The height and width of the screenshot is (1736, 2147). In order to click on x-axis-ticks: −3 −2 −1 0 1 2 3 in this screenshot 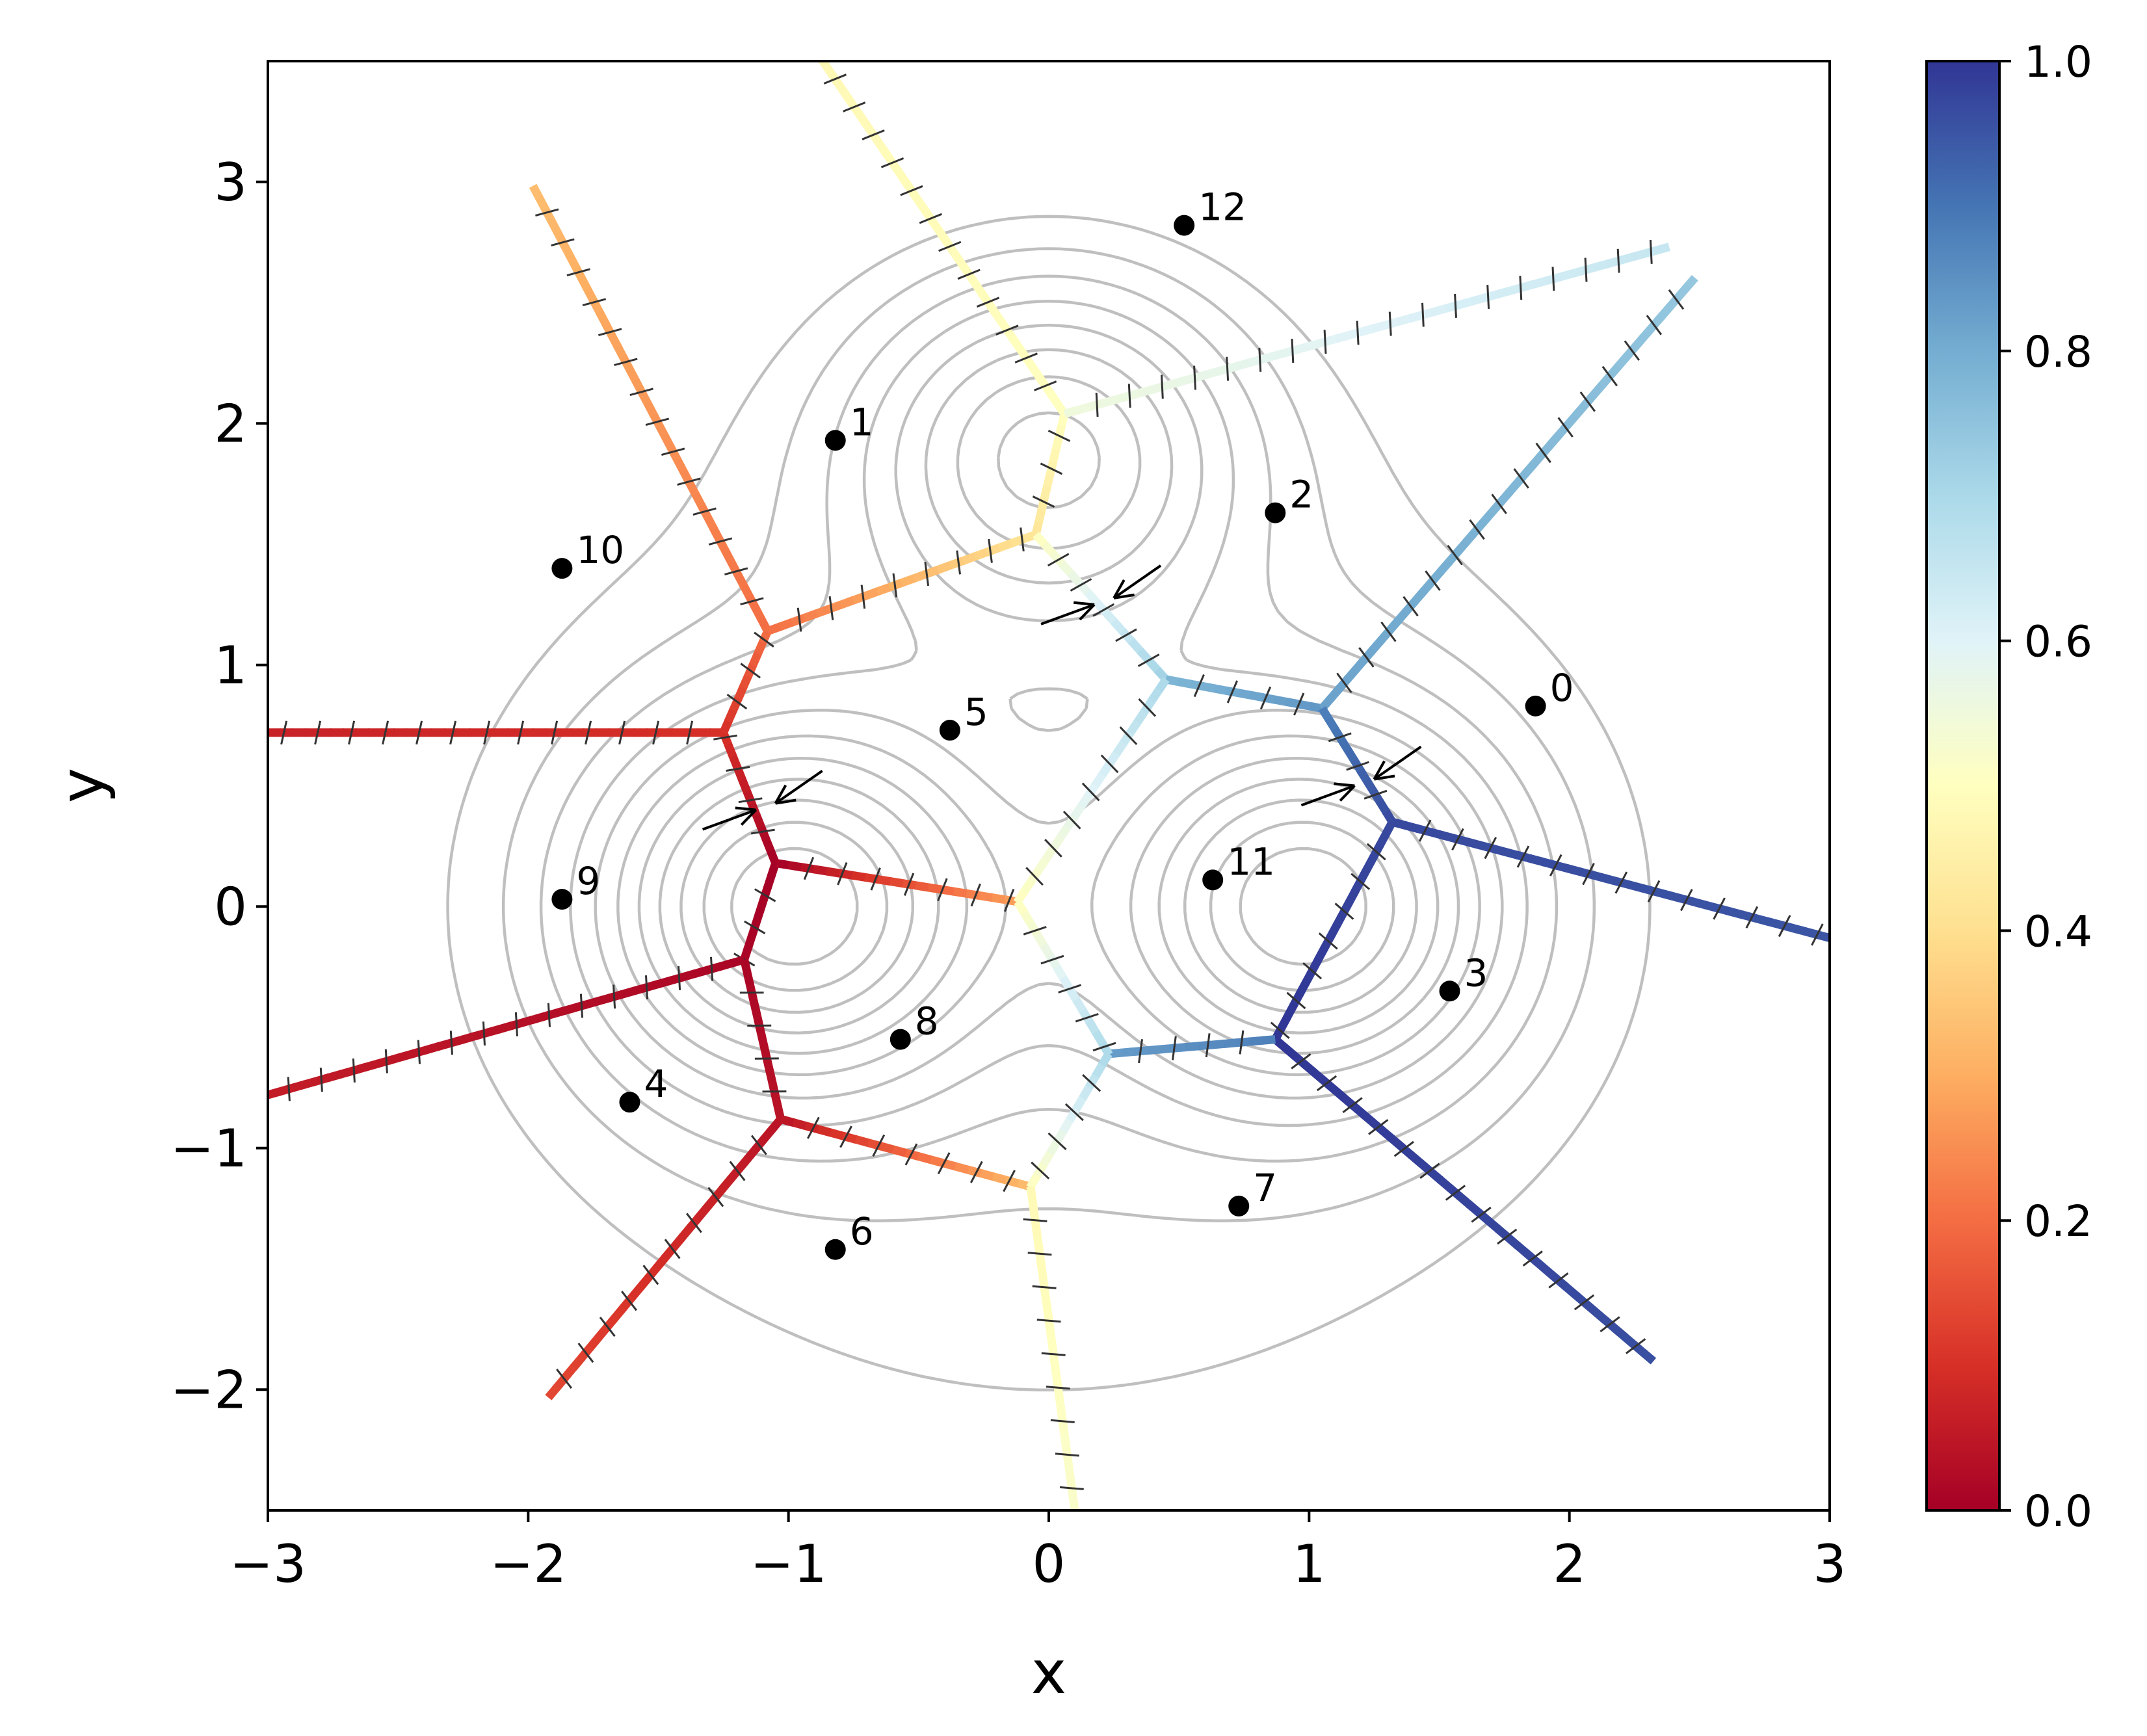, I will do `click(1038, 1552)`.